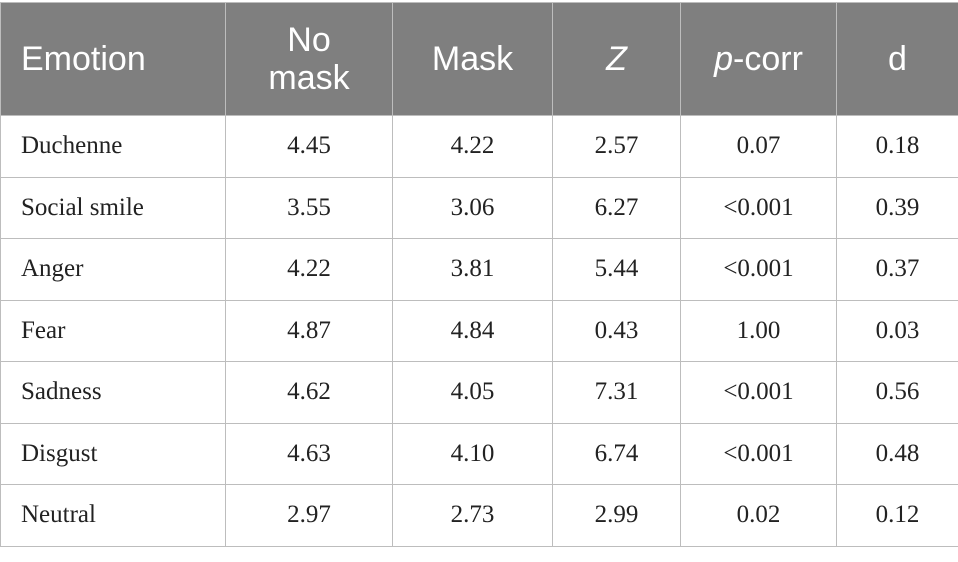  What do you see at coordinates (113, 516) in the screenshot?
I see `row-label: Neutral` at bounding box center [113, 516].